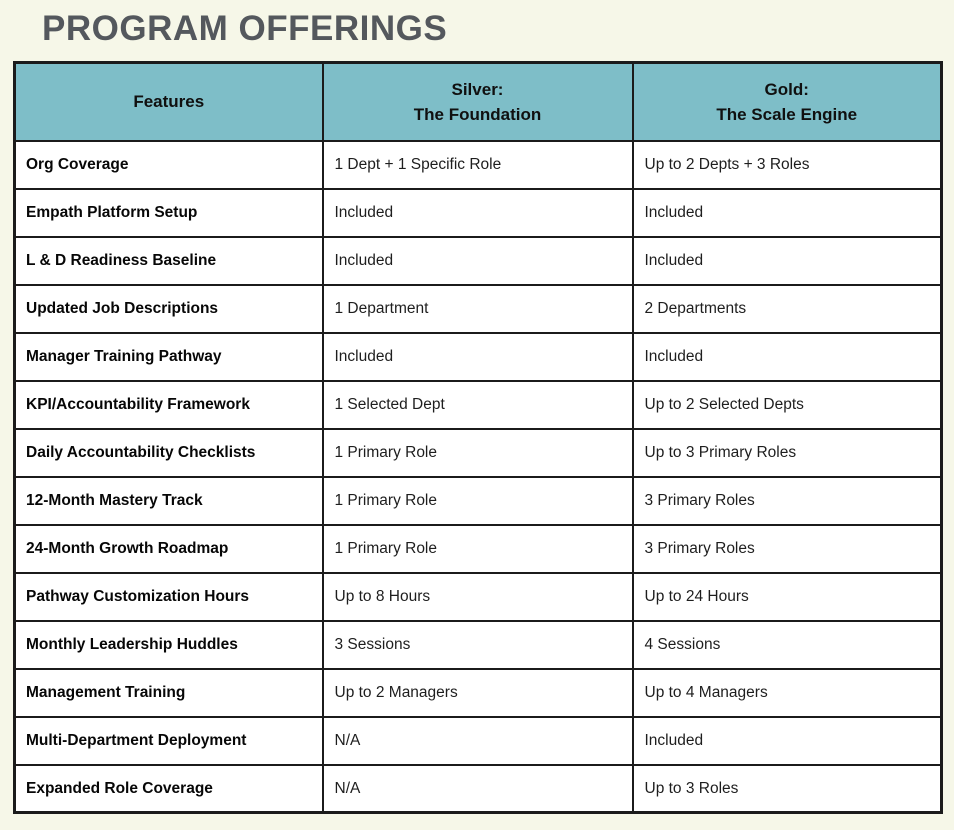  I want to click on silver-value-cell: 1 Department, so click(477, 308).